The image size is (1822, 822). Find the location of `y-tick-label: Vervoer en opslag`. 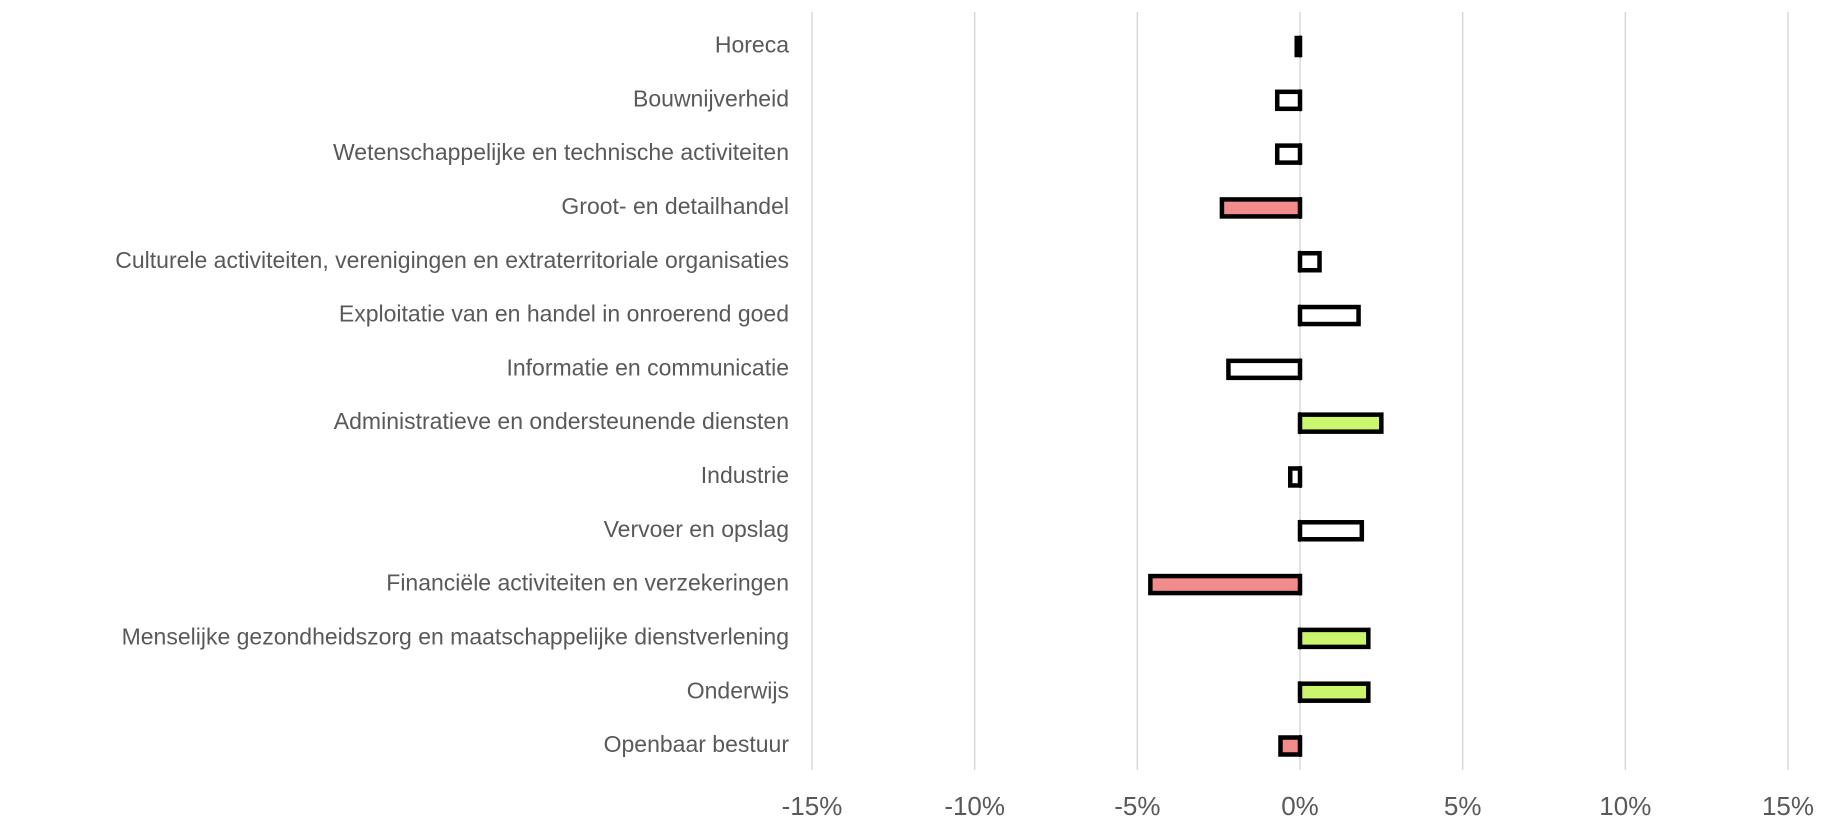

y-tick-label: Vervoer en opslag is located at coordinates (696, 529).